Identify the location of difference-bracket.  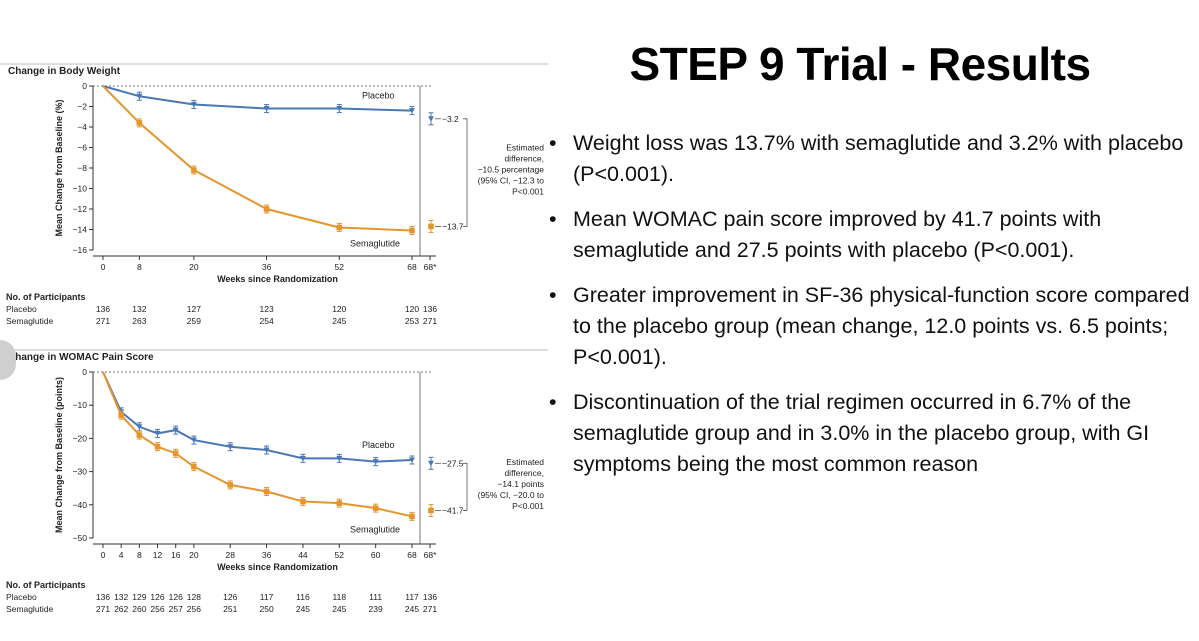
(465, 172).